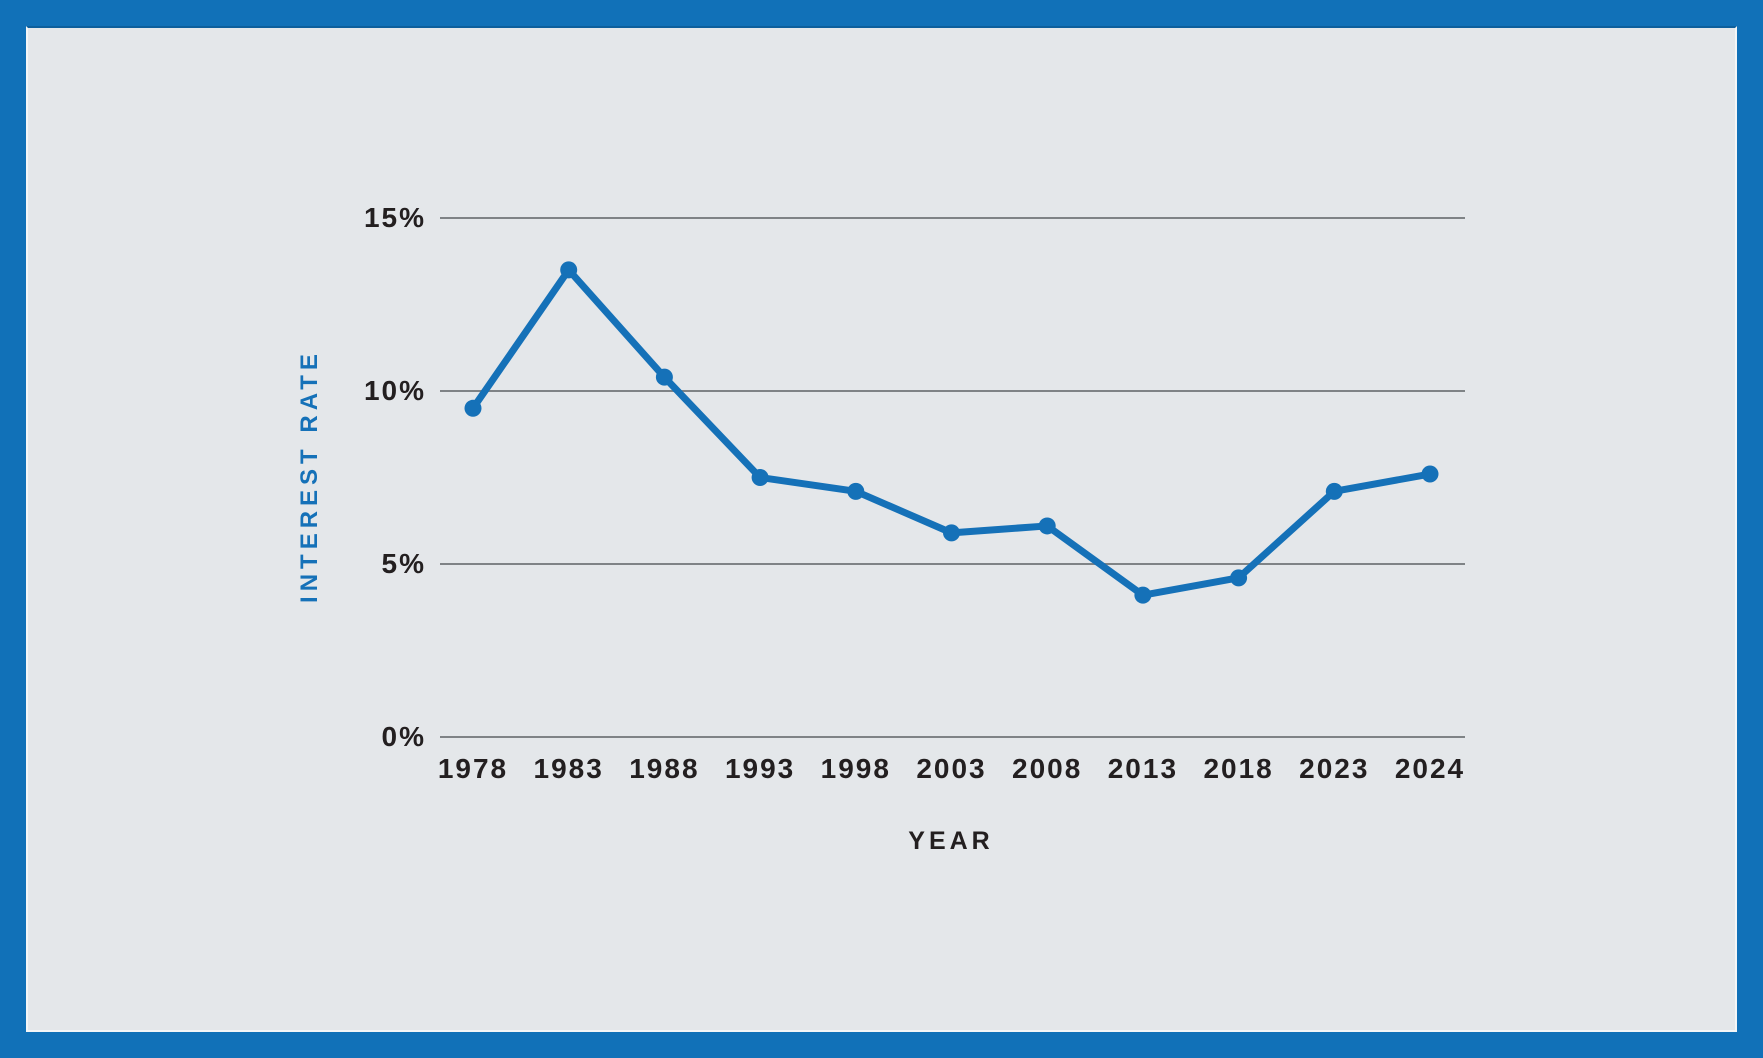 Image resolution: width=1763 pixels, height=1058 pixels. Describe the element at coordinates (403, 736) in the screenshot. I see `y-tick-label-0%: 0%` at that location.